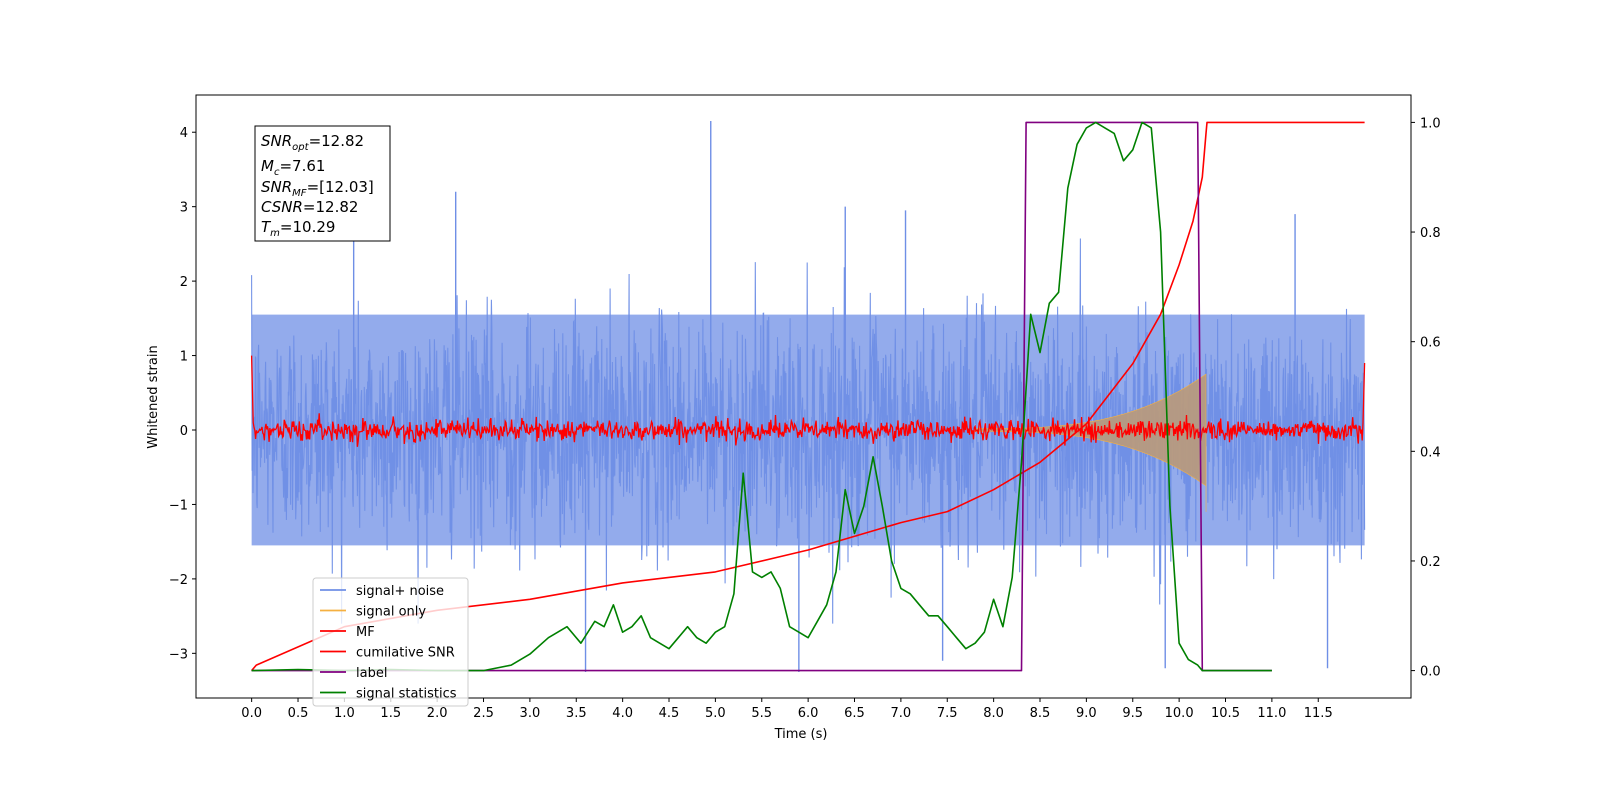 This screenshot has height=800, width=1600. I want to click on csnr-text: CSNR=12.82, so click(309, 207).